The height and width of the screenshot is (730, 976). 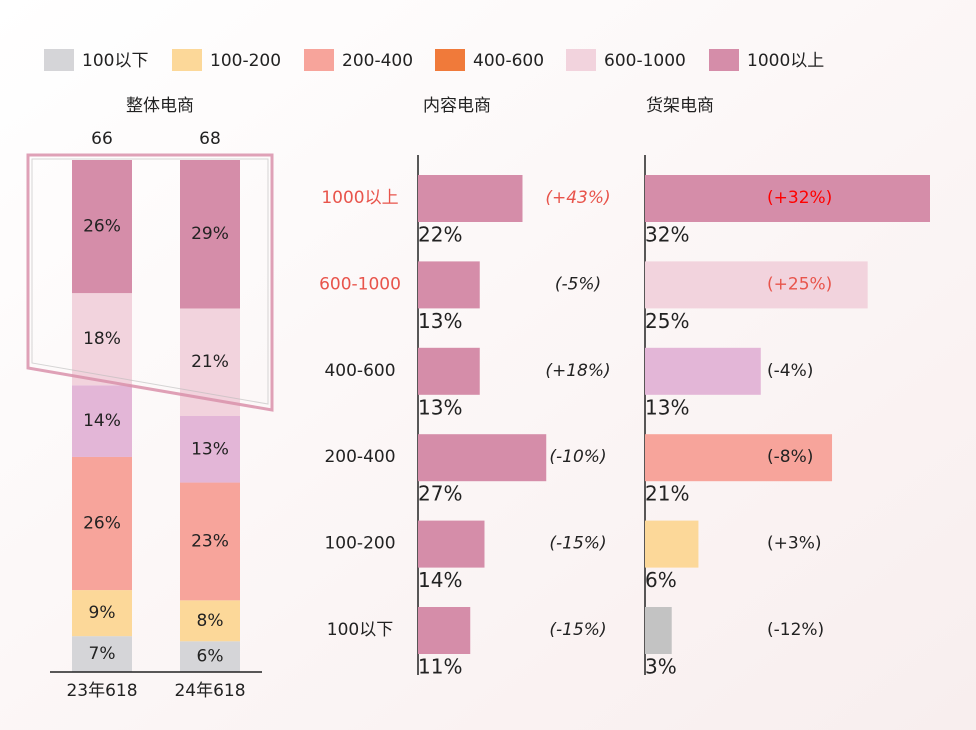 What do you see at coordinates (457, 106) in the screenshot?
I see `chart-title: 内容电商` at bounding box center [457, 106].